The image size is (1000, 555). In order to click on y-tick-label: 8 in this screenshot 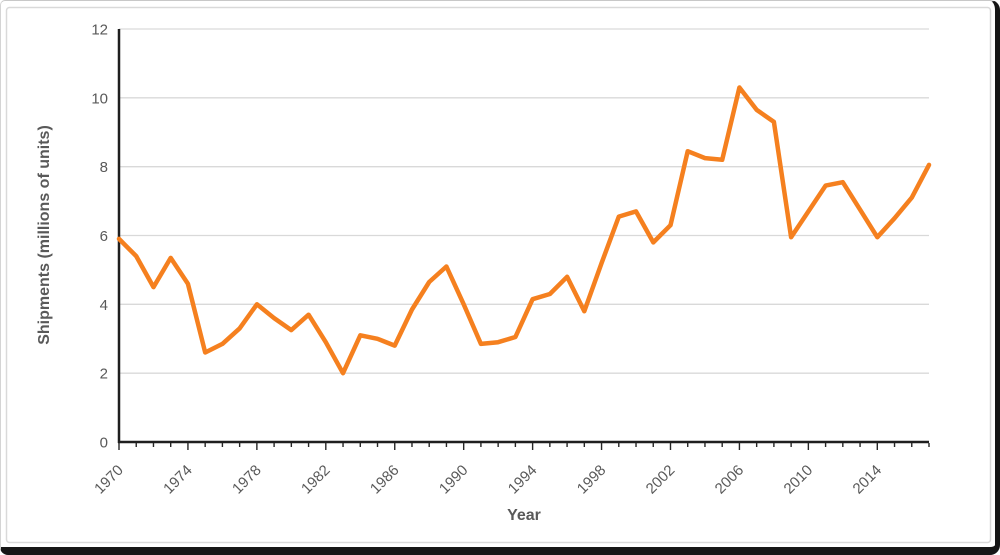, I will do `click(104, 167)`.